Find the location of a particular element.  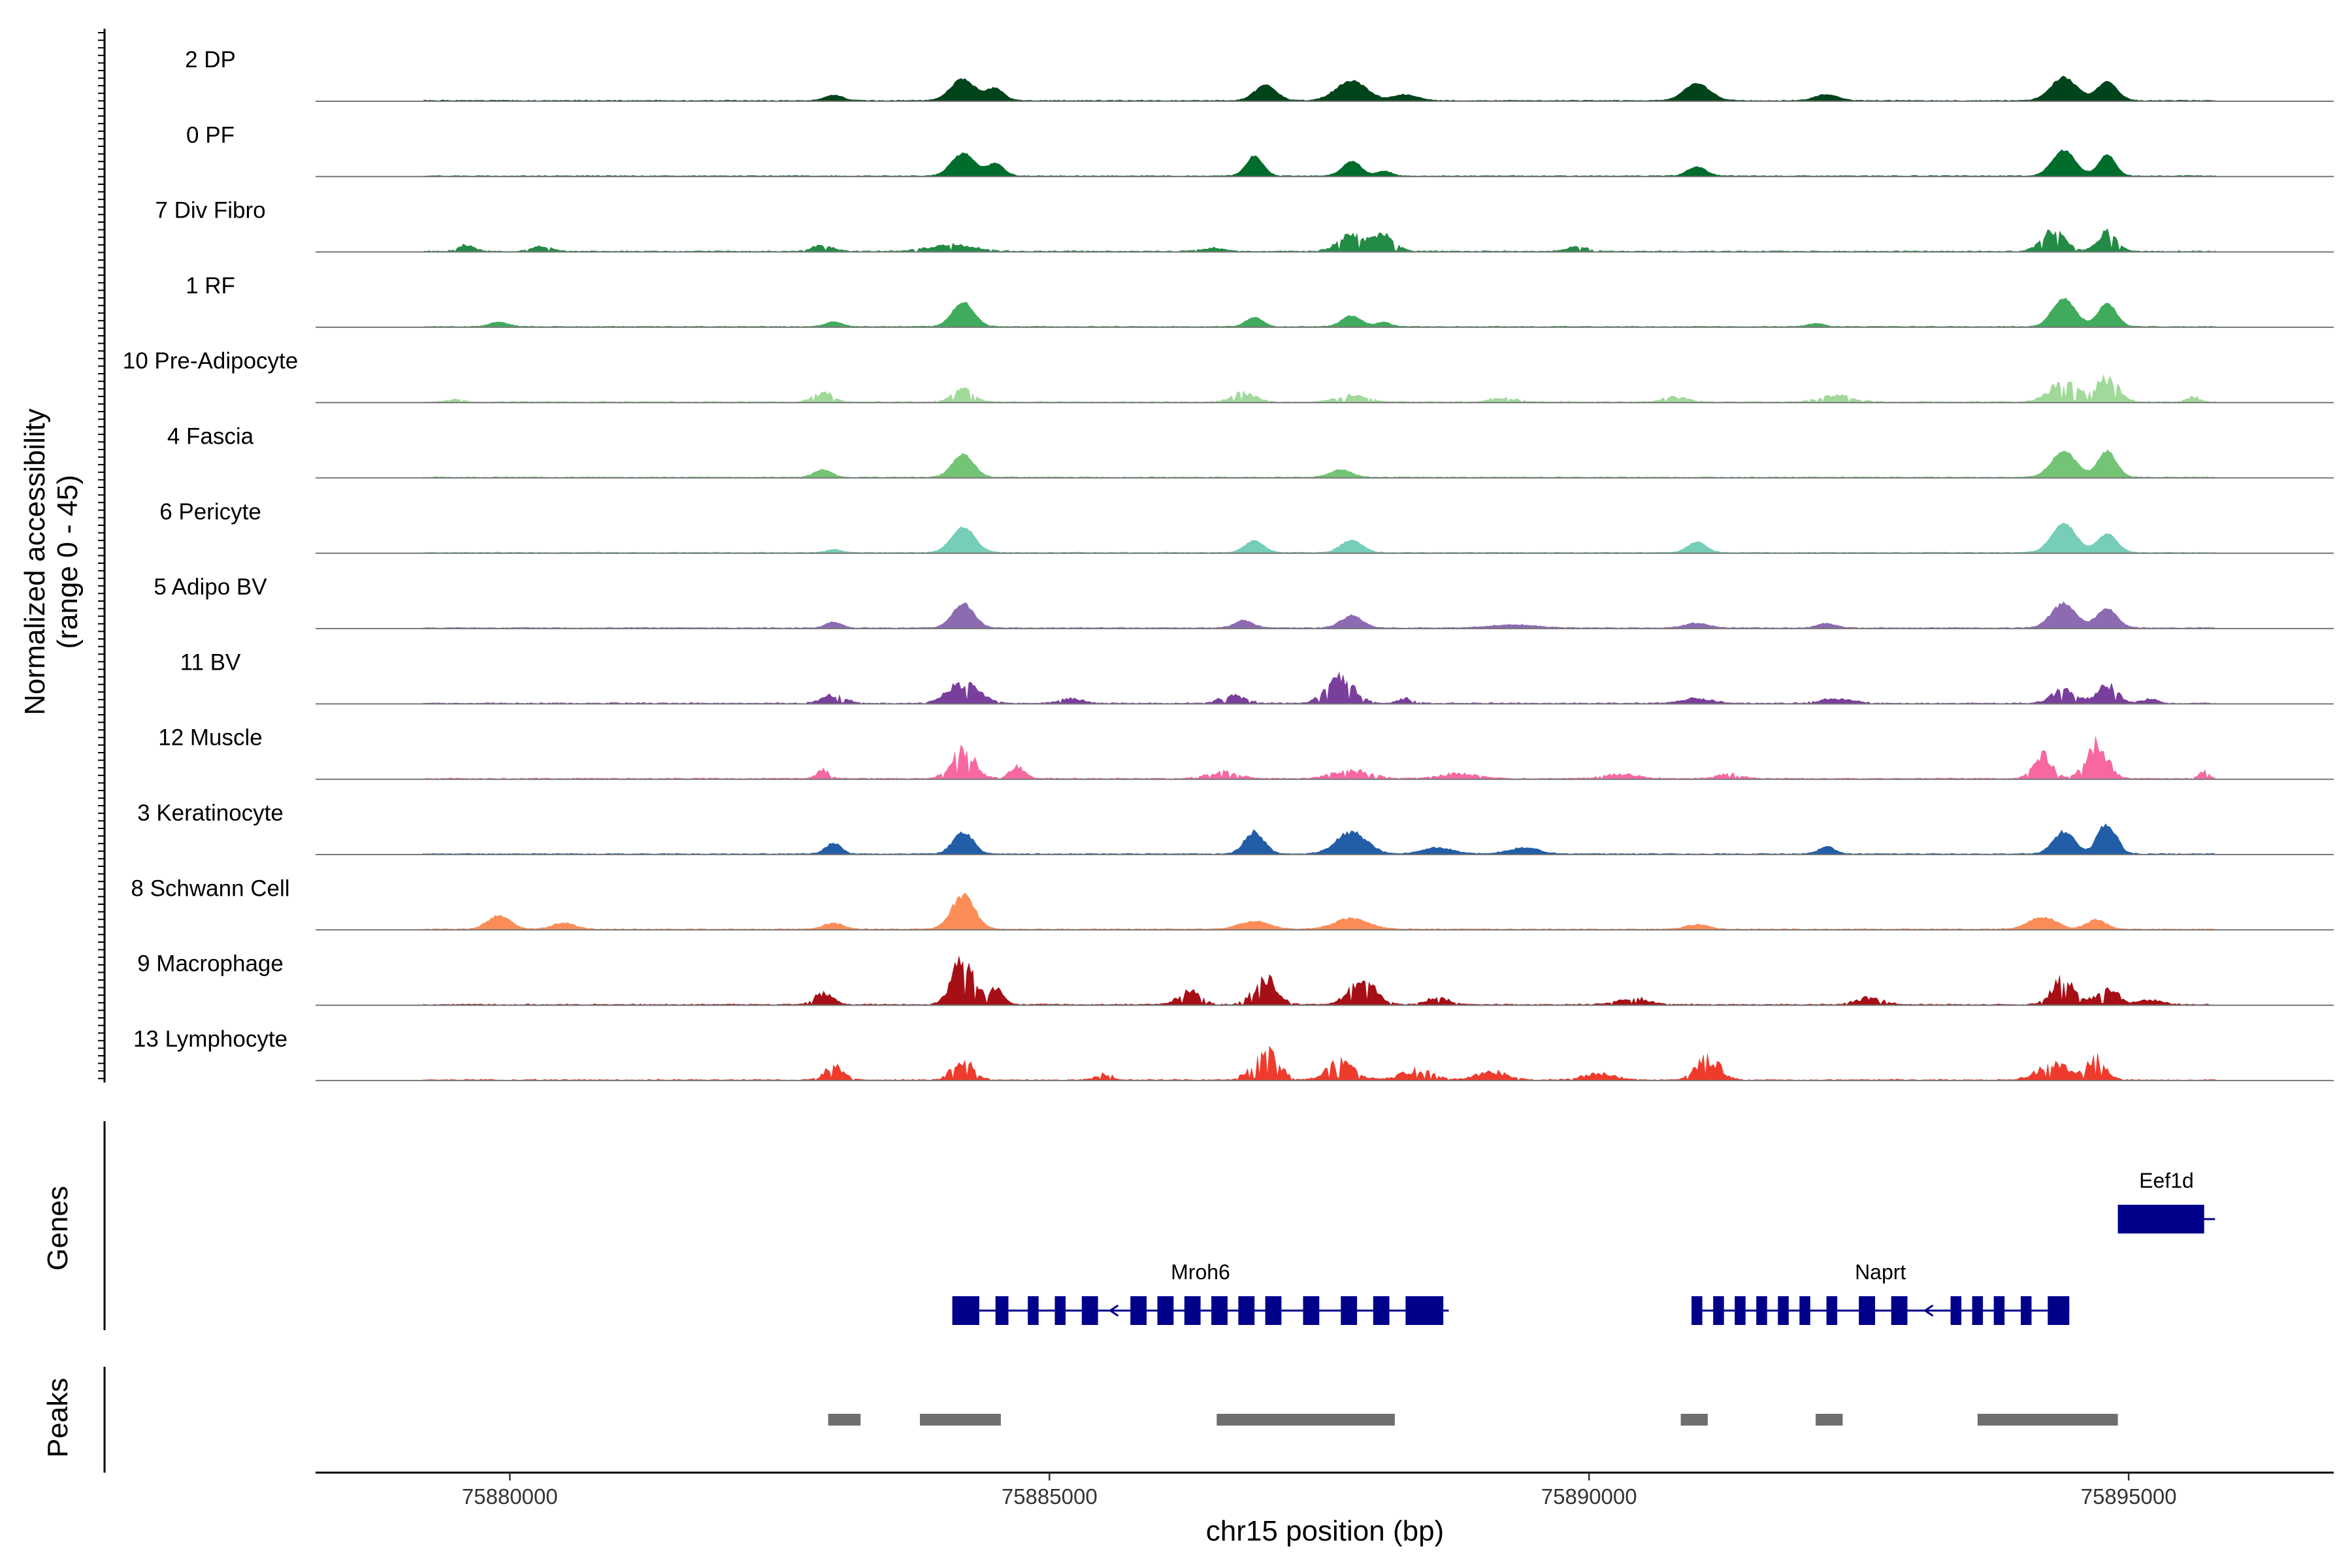

x-tick-label: 75880000 is located at coordinates (510, 1496).